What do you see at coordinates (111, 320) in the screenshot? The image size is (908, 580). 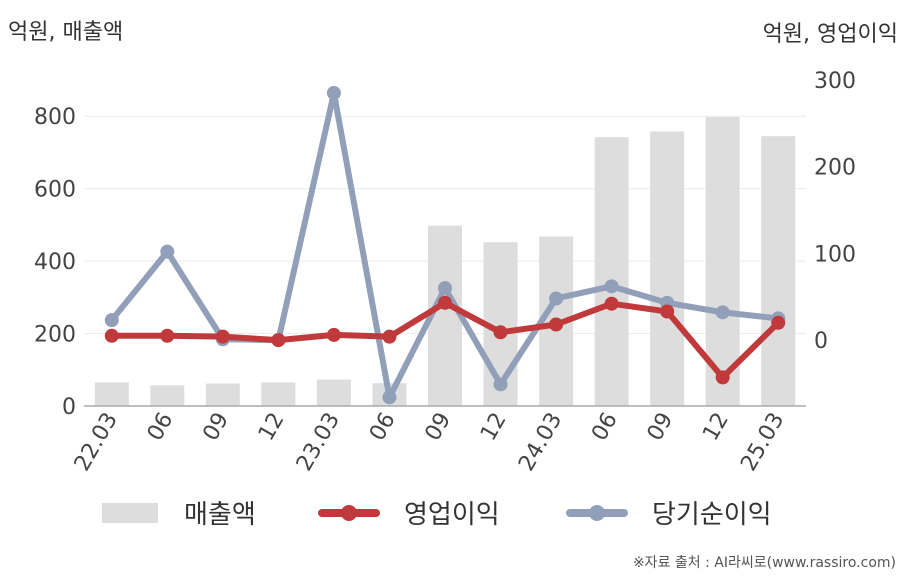 I see `point-2-22.03` at bounding box center [111, 320].